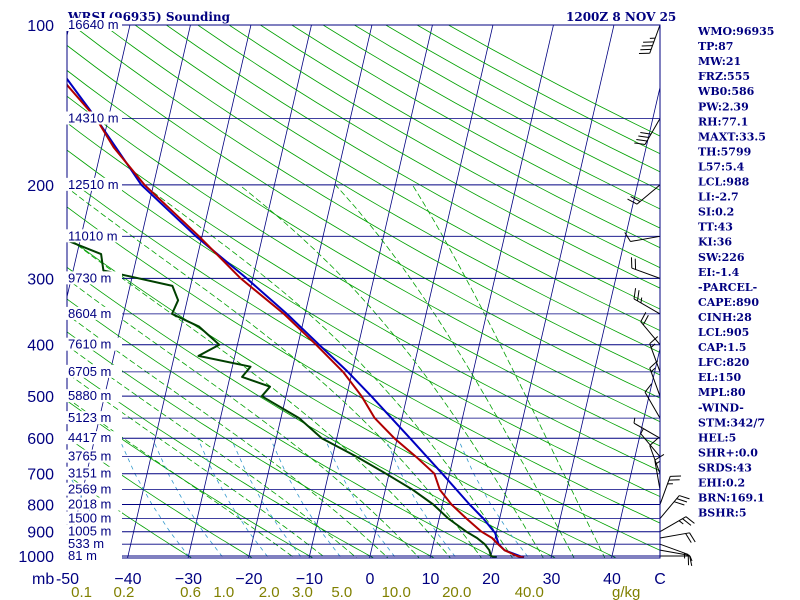  I want to click on height-label: 9730 m, so click(89, 277).